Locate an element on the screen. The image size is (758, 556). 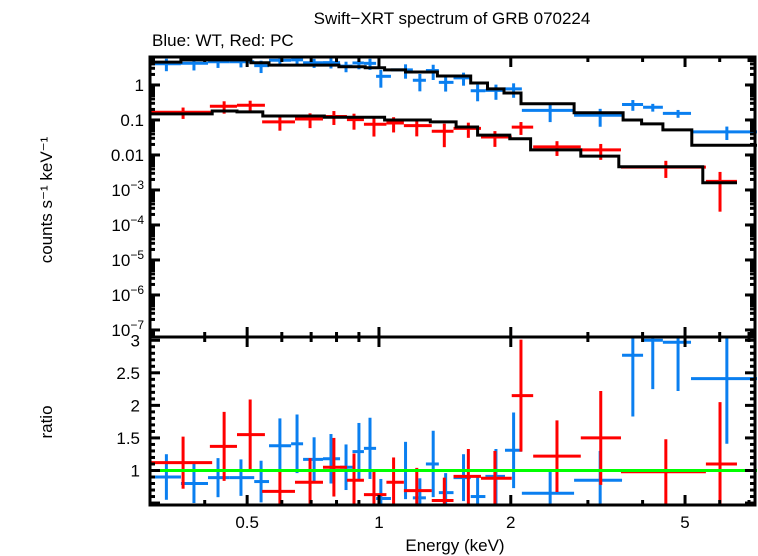
ratio-tick-label: 1.5 is located at coordinates (128, 438).